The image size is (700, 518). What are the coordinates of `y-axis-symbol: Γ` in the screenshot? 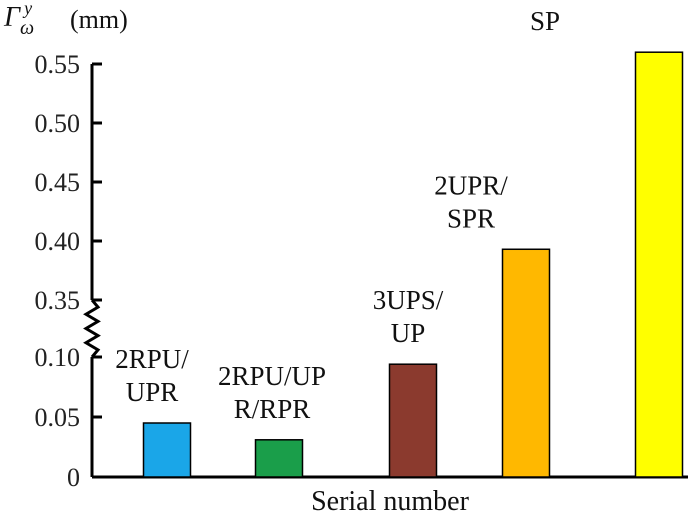 It's located at (12, 17).